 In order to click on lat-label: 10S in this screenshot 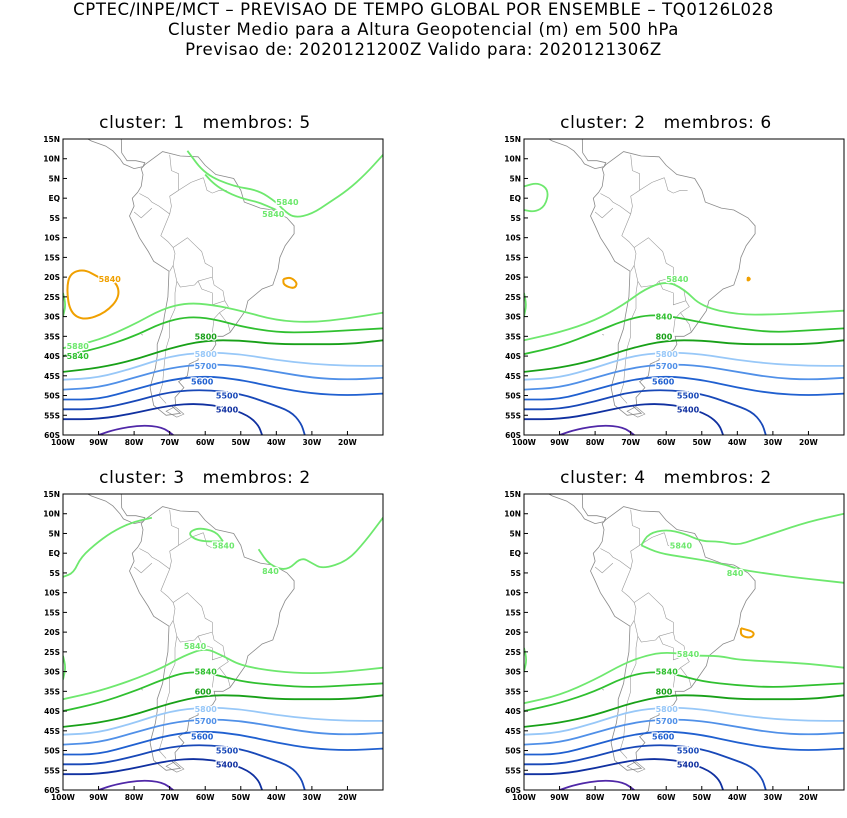, I will do `click(52, 593)`.